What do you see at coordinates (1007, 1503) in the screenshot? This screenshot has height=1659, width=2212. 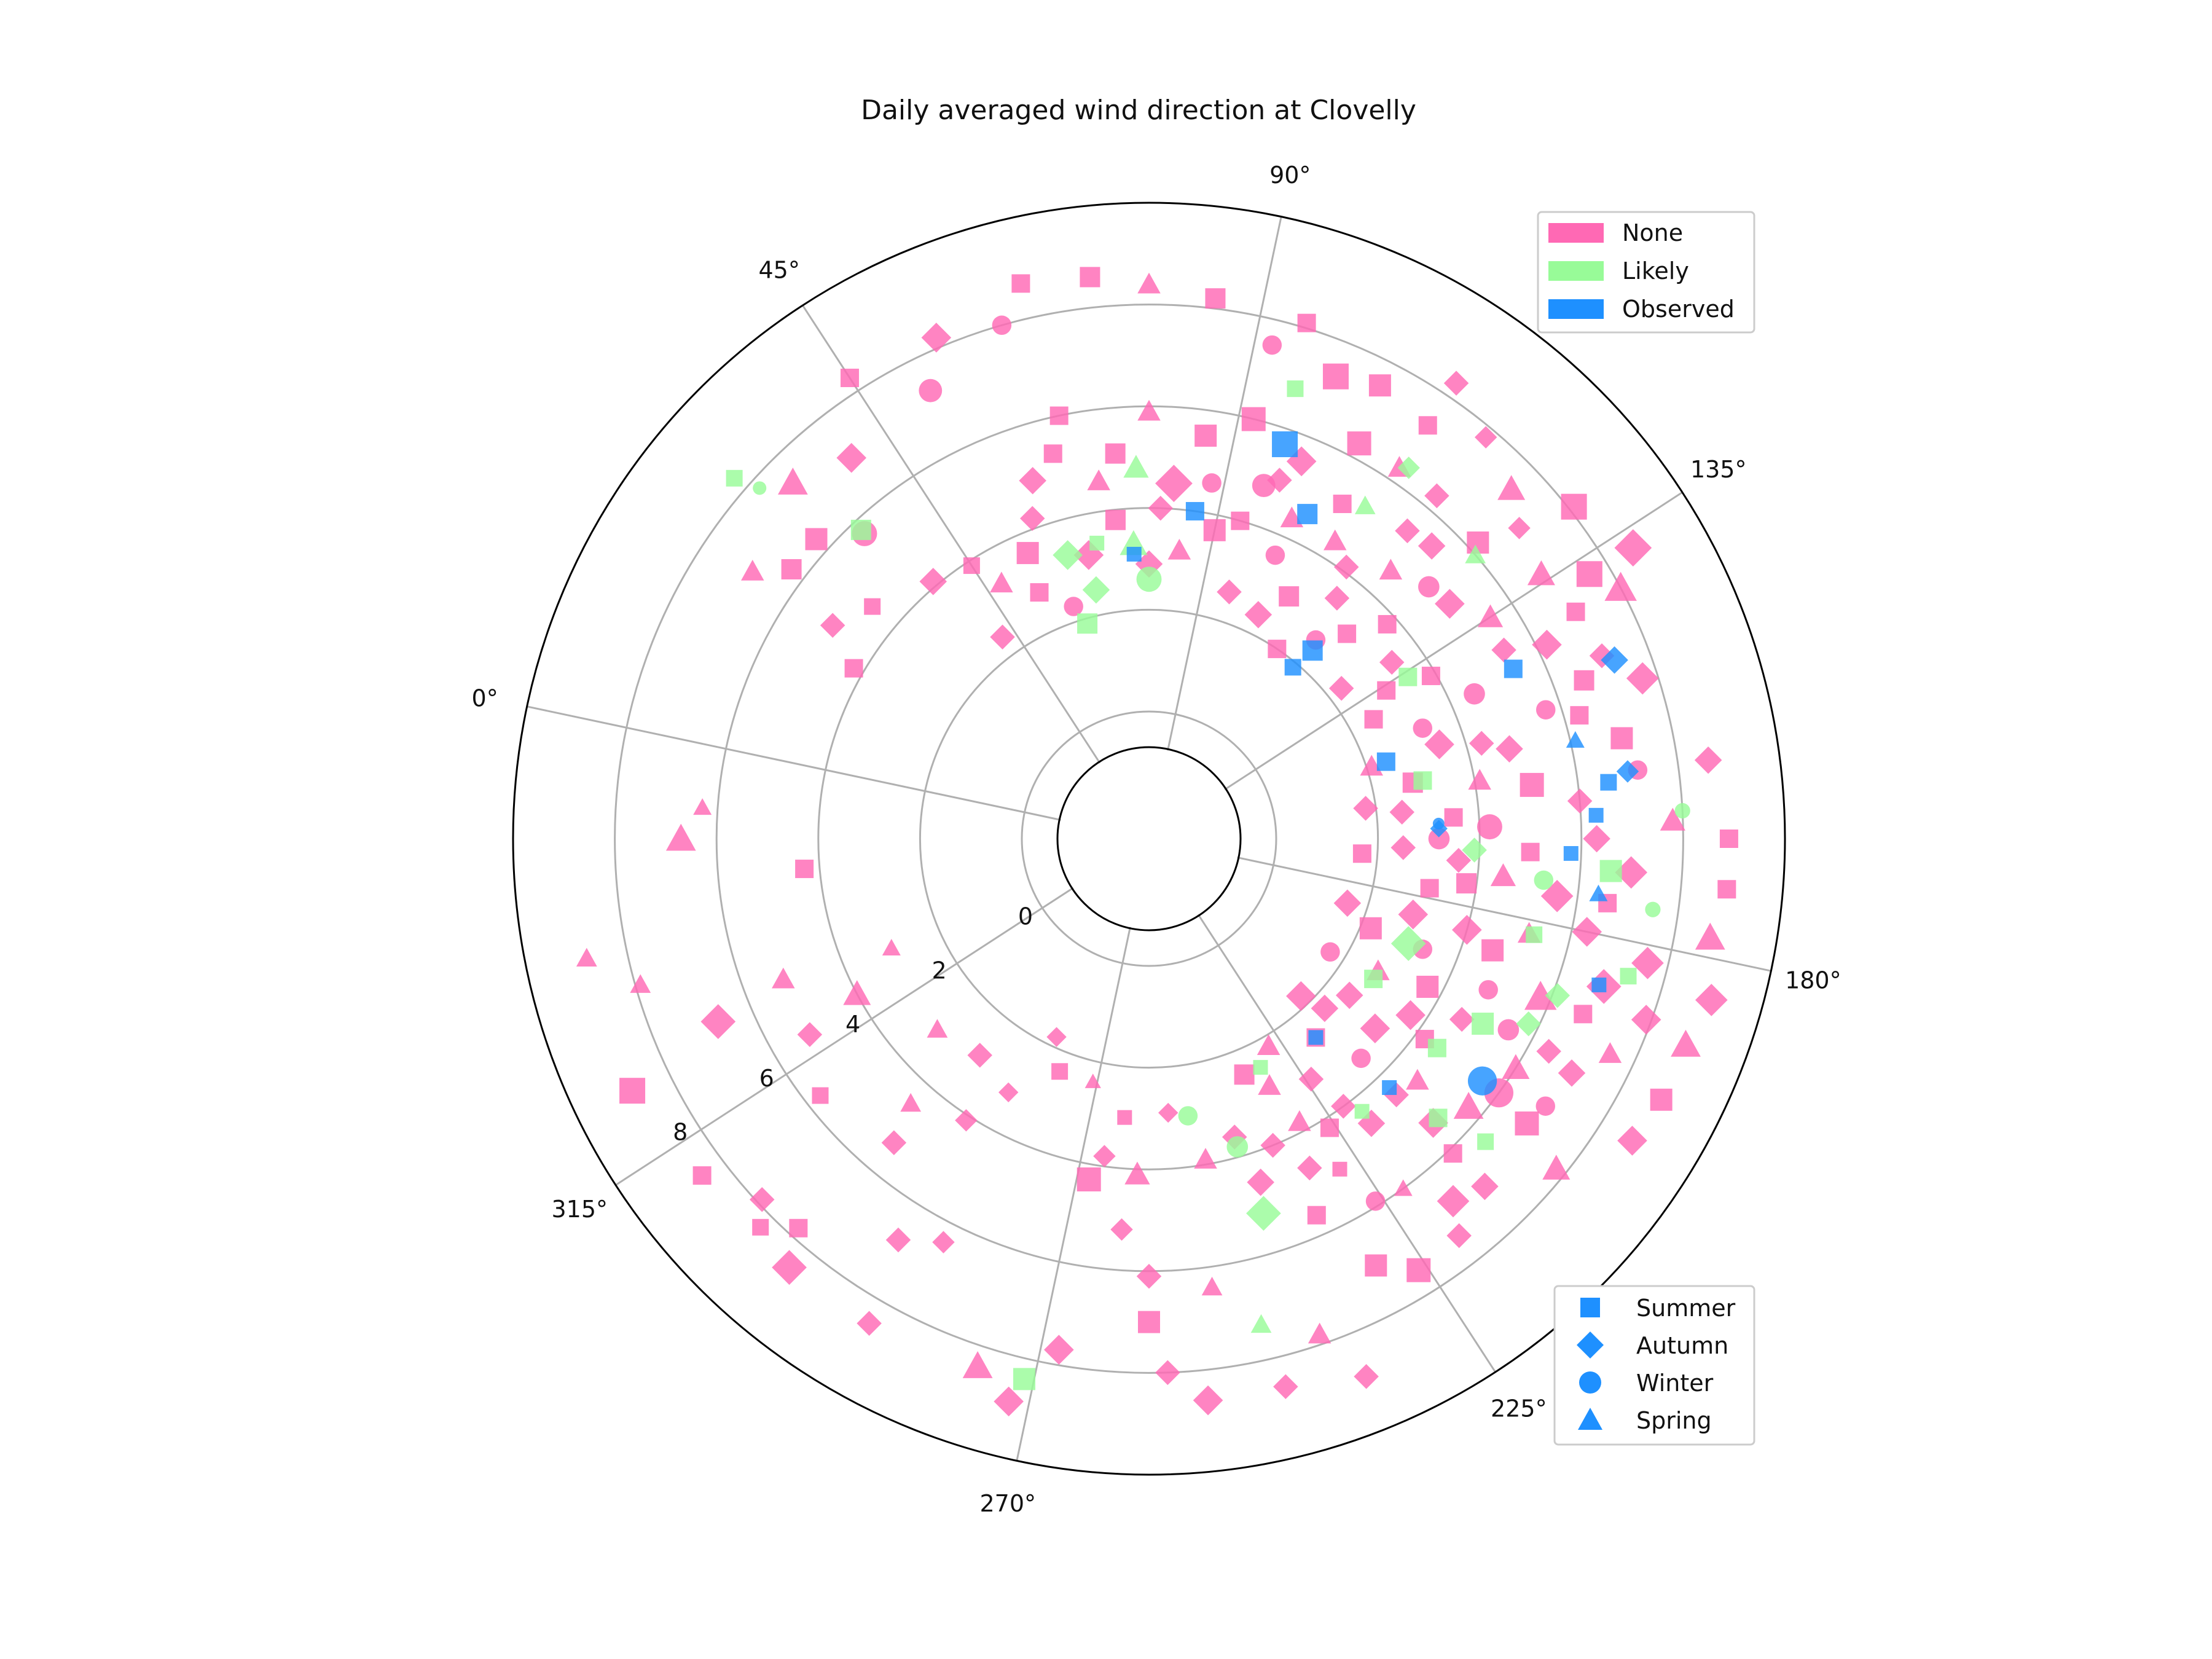 I see `theta-tick-label: 270°` at bounding box center [1007, 1503].